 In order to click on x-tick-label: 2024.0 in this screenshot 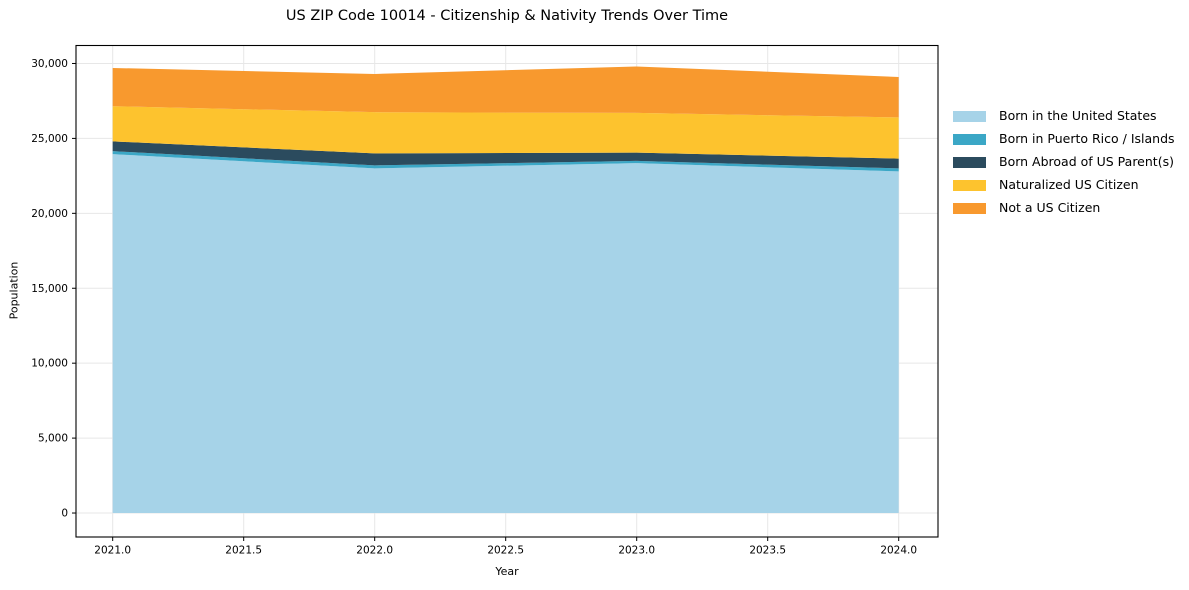, I will do `click(898, 551)`.